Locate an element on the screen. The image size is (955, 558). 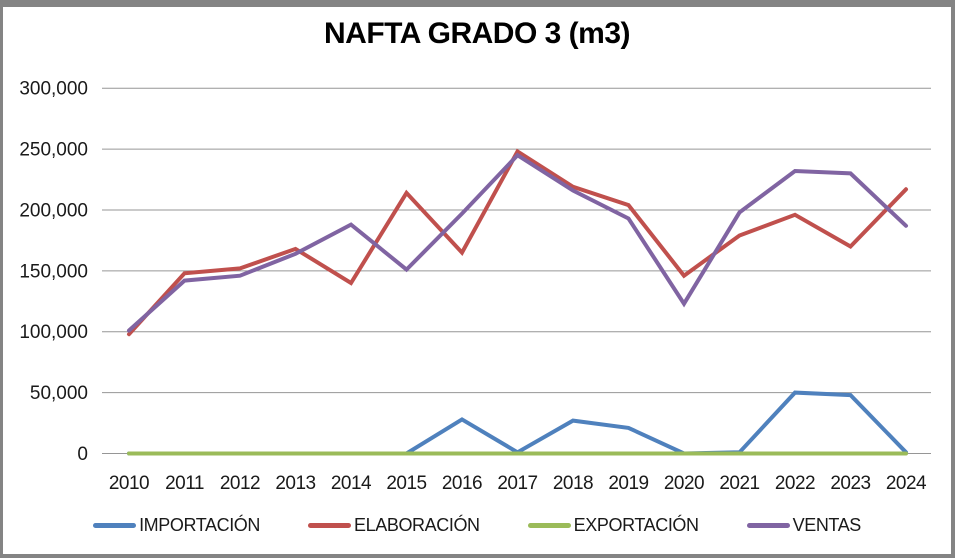
y-axis-tick-label: 50,000 is located at coordinates (59, 393).